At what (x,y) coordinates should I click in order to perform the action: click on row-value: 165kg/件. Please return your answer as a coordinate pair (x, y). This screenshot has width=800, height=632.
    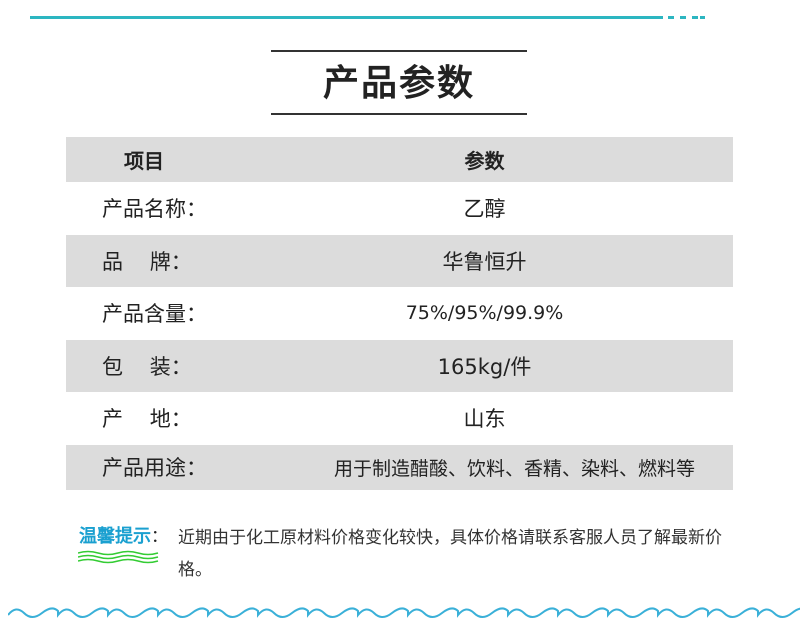
    Looking at the image, I should click on (484, 366).